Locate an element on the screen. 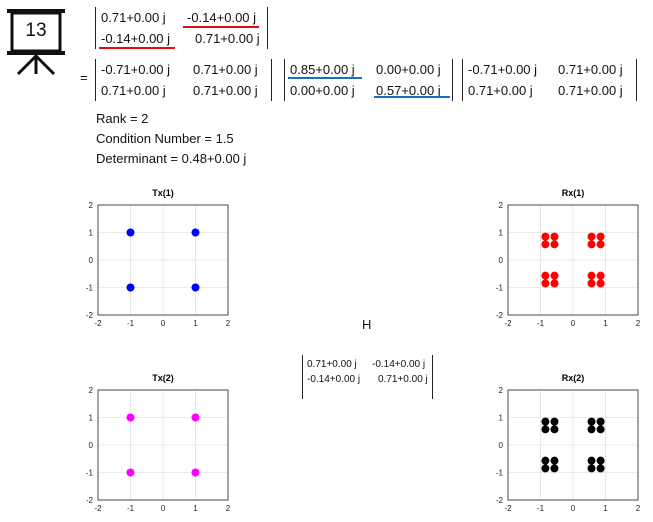 The image size is (653, 522). h-cell-22: 0.71+0.00 j is located at coordinates (403, 379).